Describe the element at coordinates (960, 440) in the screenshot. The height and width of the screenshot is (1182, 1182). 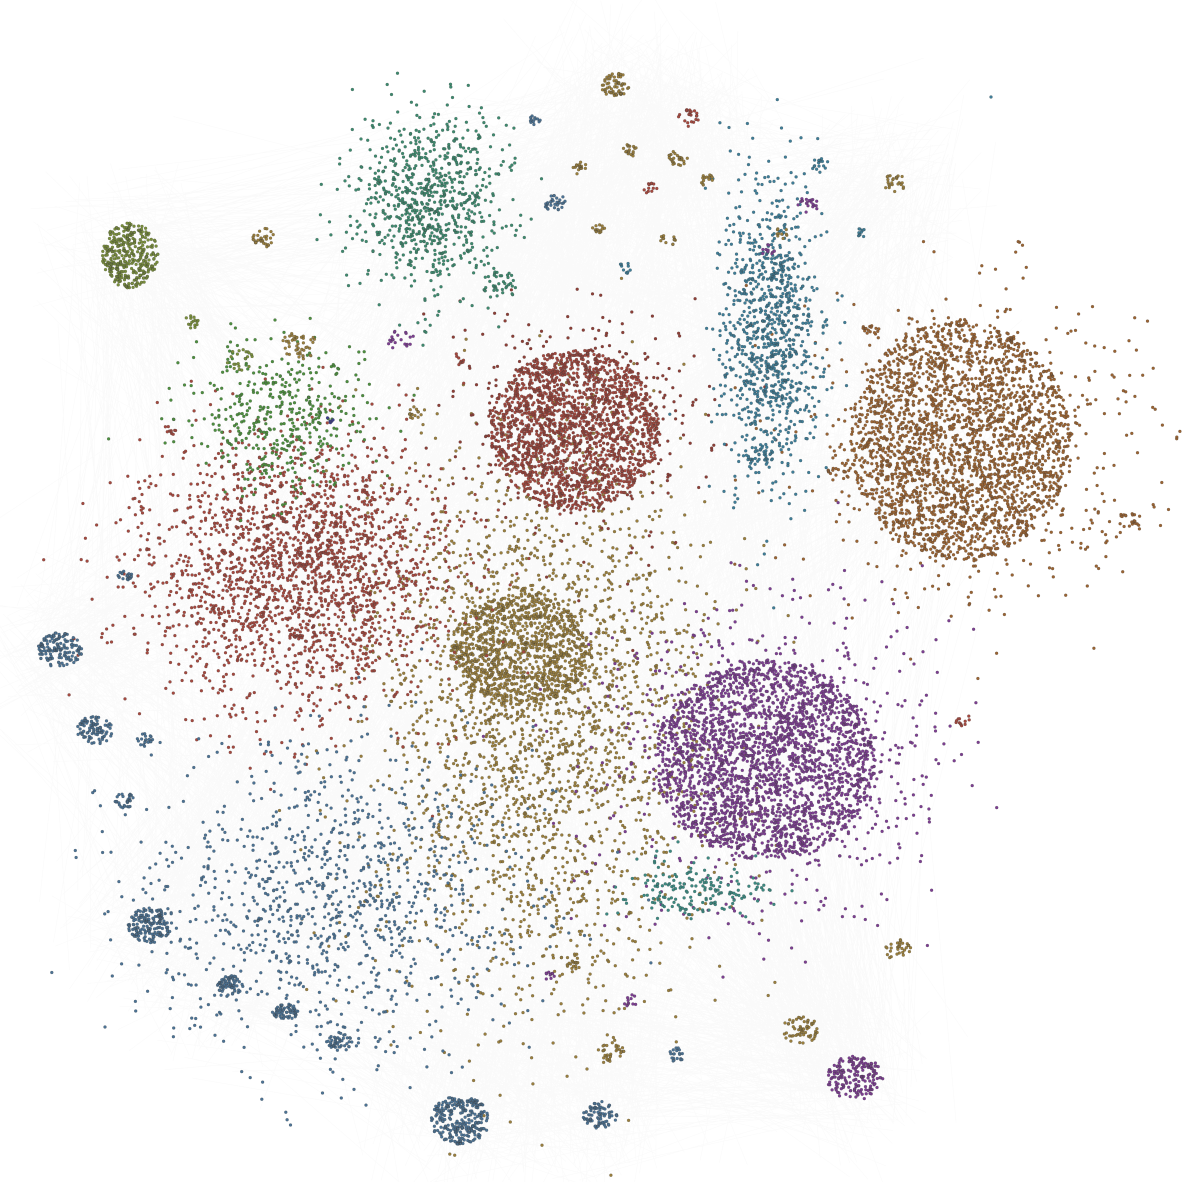
I see `cluster-brown-right` at that location.